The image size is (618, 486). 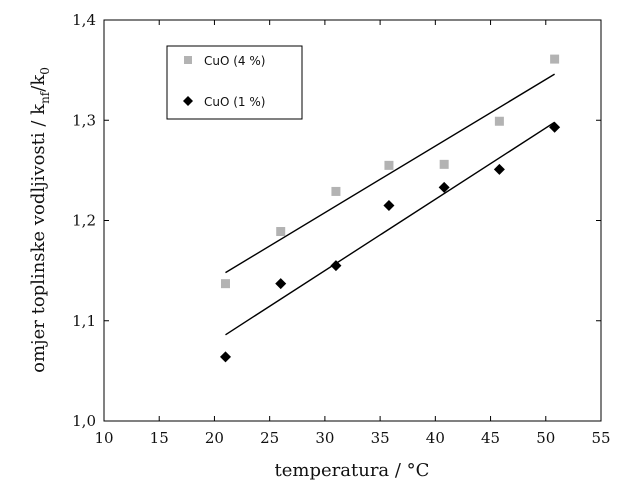 I want to click on x-tick-label: 25, so click(x=269, y=438).